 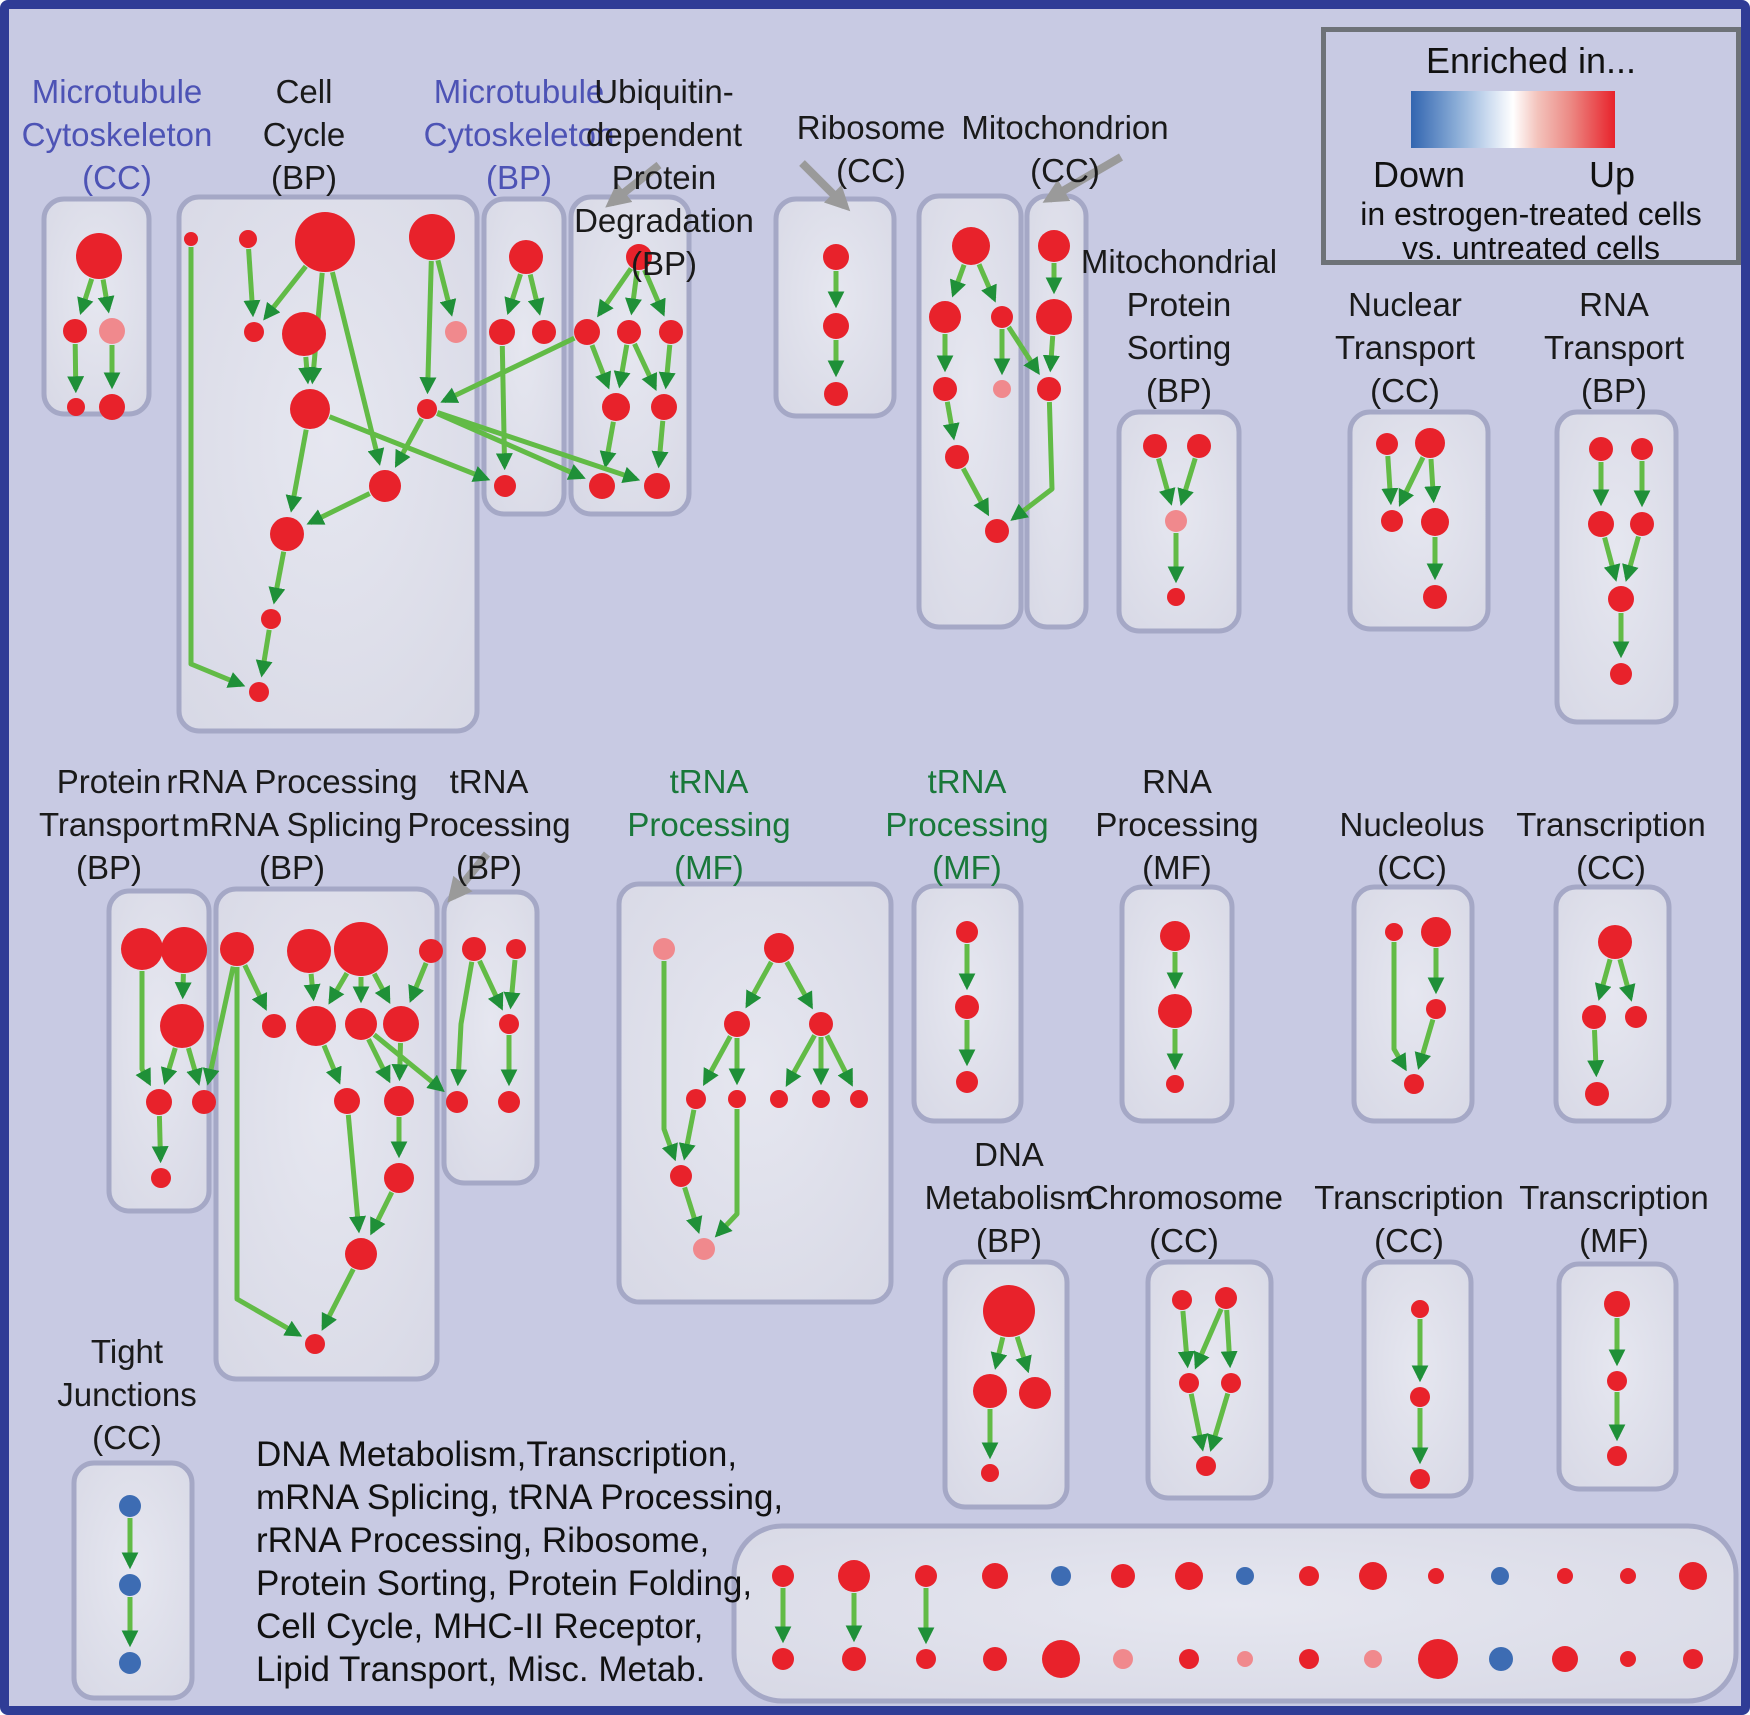 What do you see at coordinates (1209, 1380) in the screenshot?
I see `group-box-chromosome-cc` at bounding box center [1209, 1380].